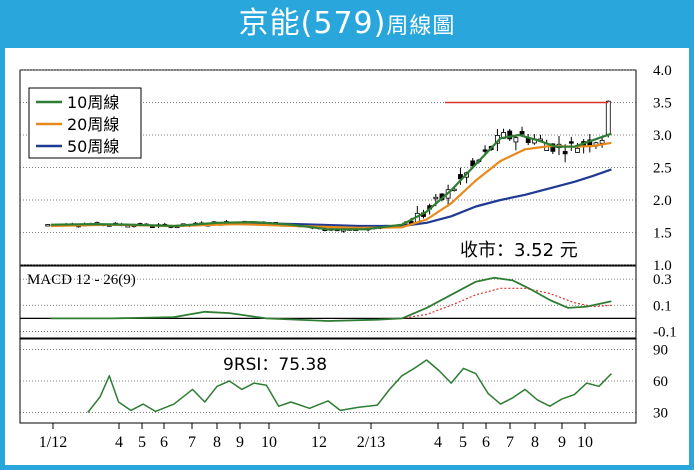 The image size is (694, 470). I want to click on y-tick-label: 0.3, so click(662, 280).